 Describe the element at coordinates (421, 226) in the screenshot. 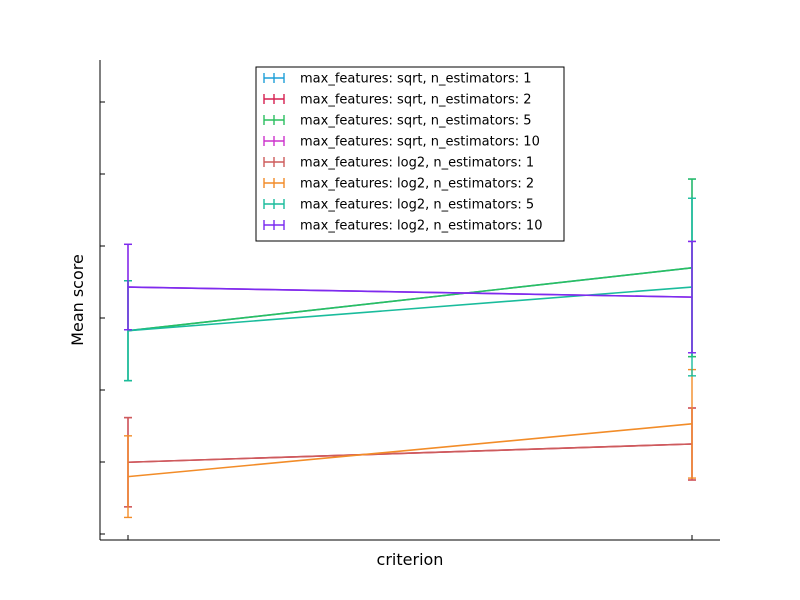

I see `legend-label: max_features: log2, n_estimators: 10` at that location.